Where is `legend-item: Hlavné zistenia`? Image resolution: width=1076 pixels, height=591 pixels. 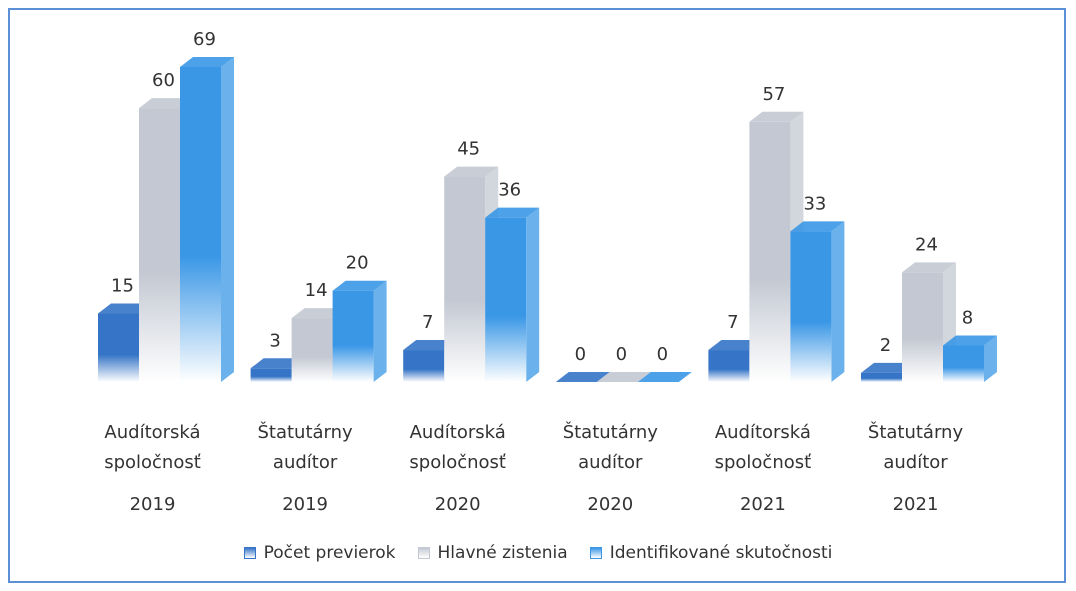
legend-item: Hlavné zistenia is located at coordinates (492, 553).